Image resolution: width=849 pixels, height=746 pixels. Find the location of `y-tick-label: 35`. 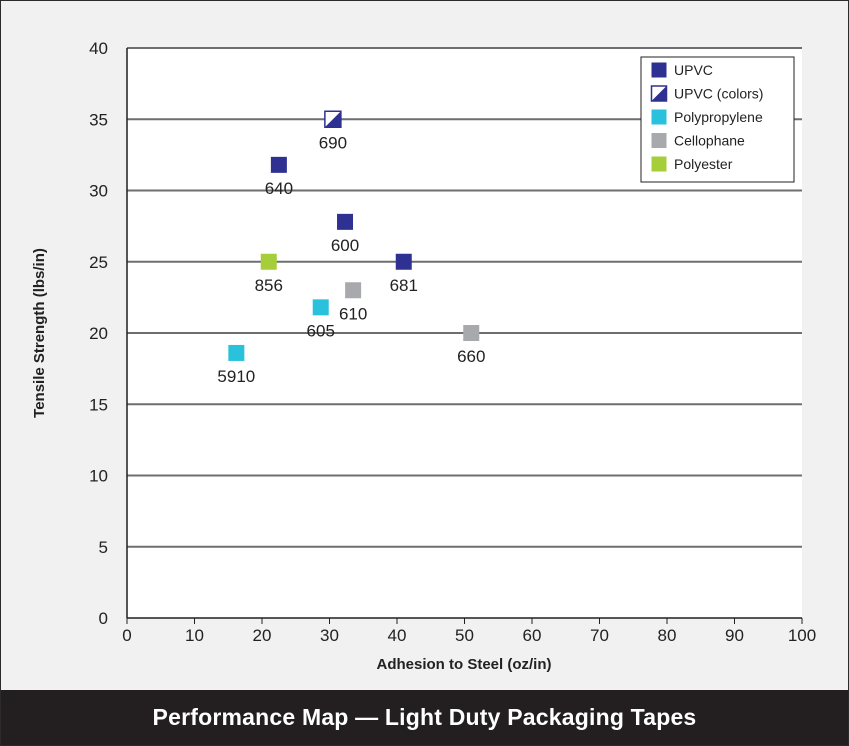

y-tick-label: 35 is located at coordinates (98, 119).